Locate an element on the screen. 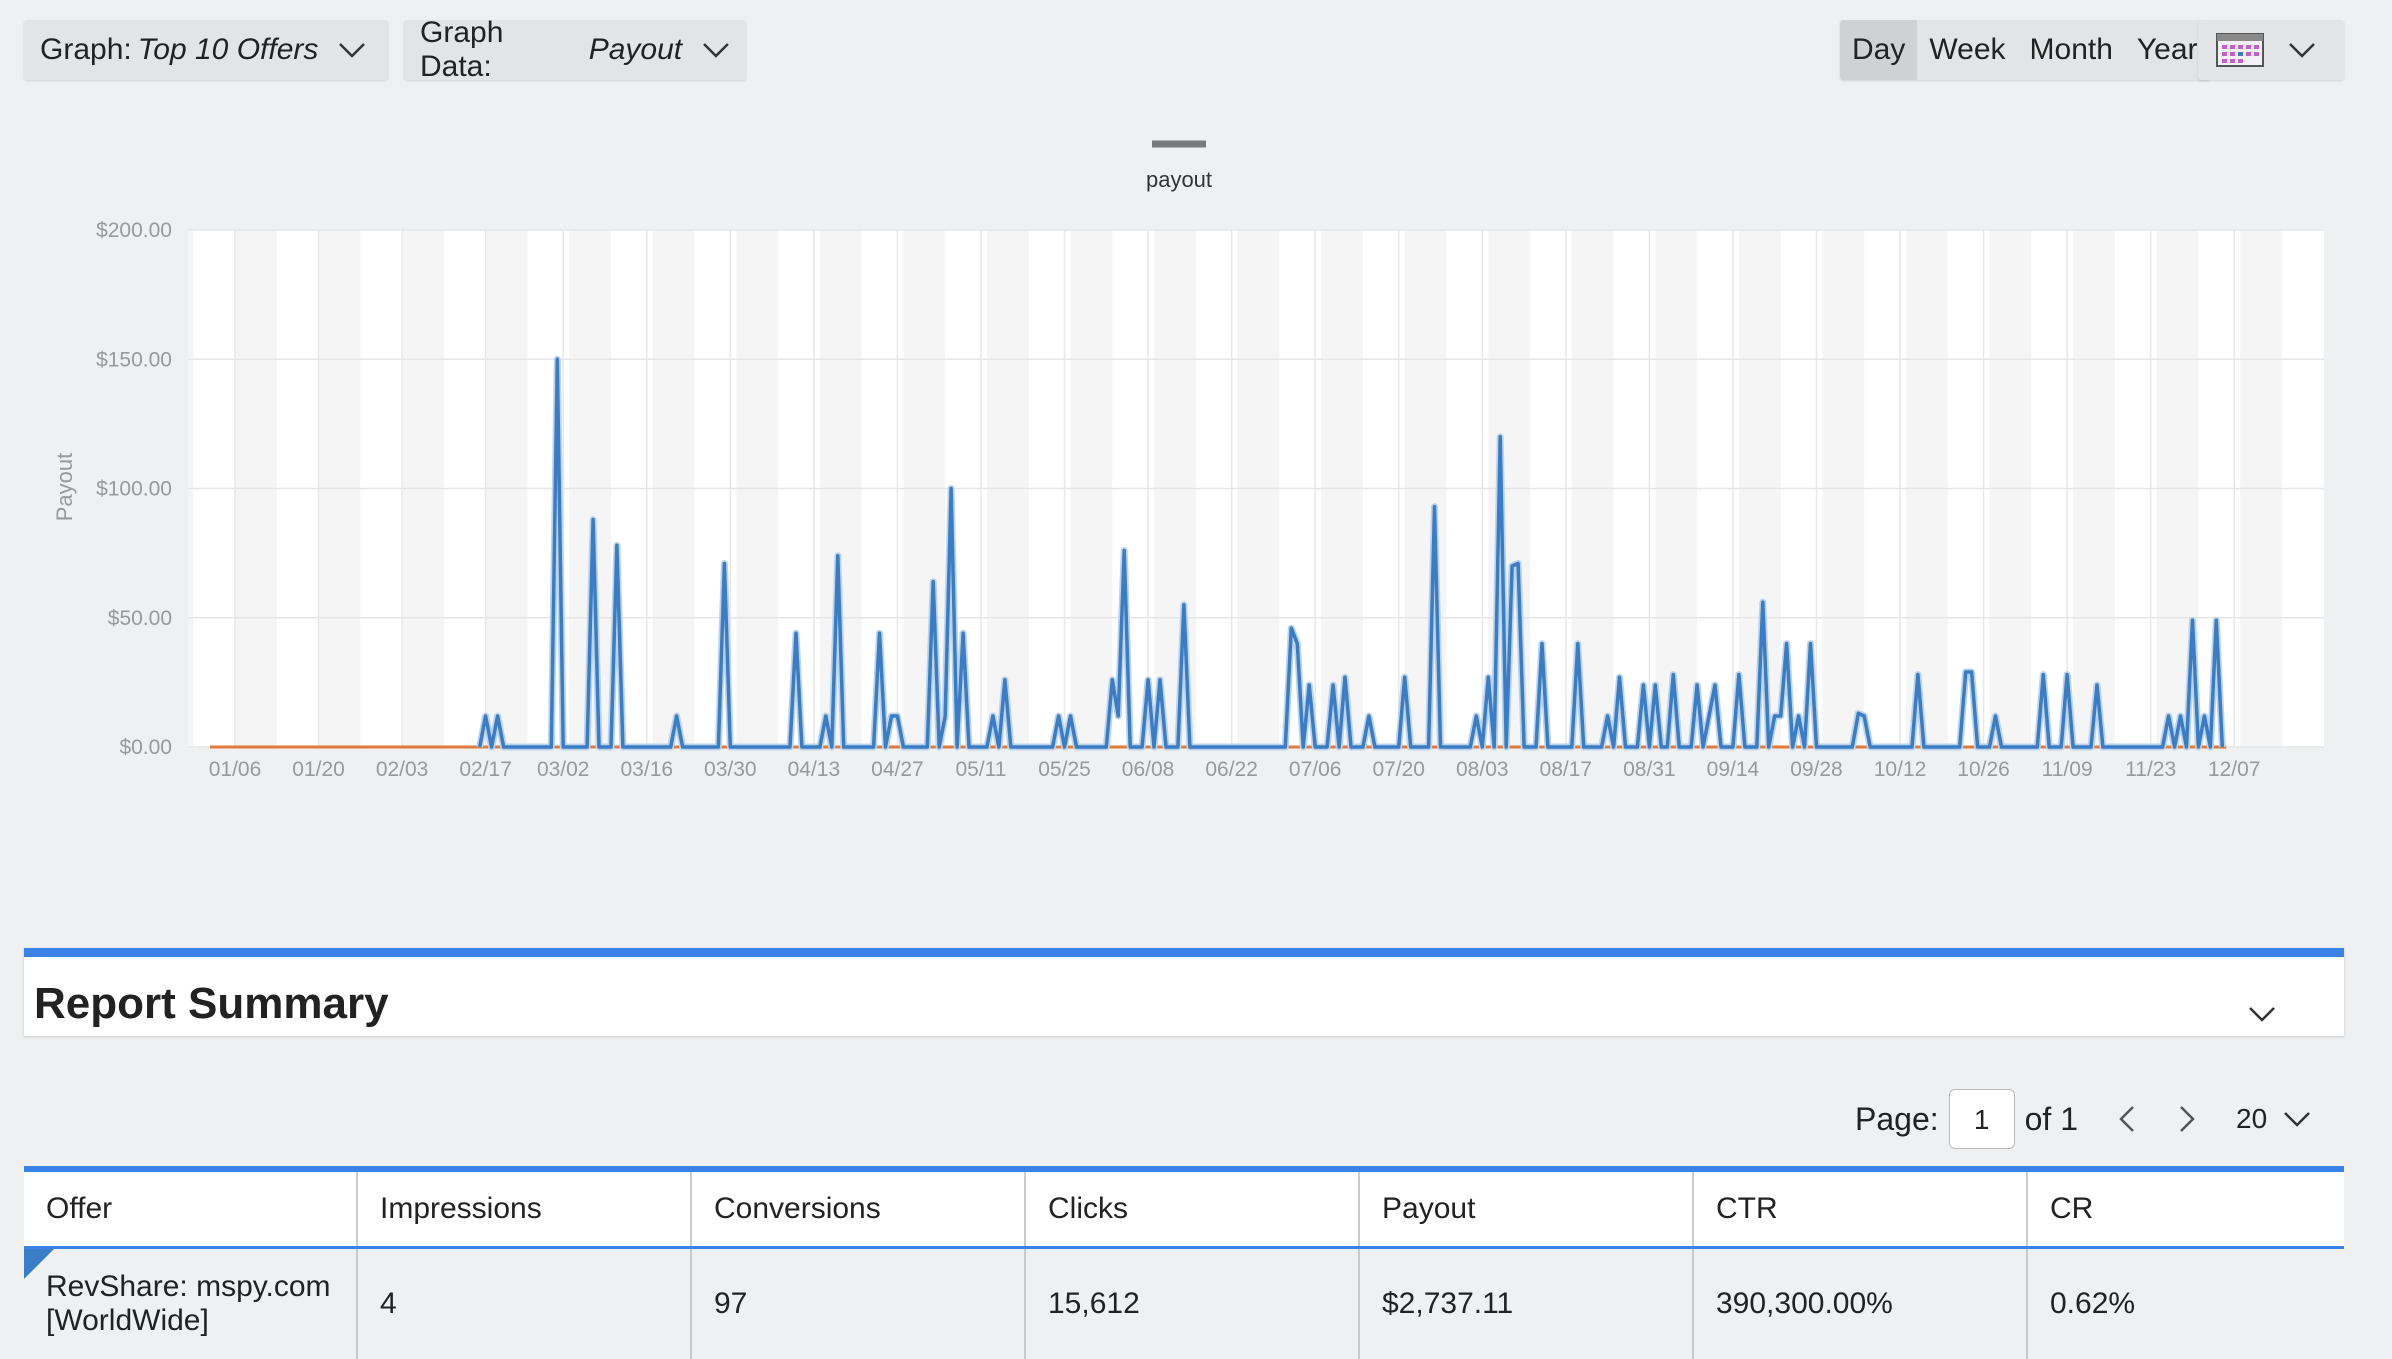 Image resolution: width=2392 pixels, height=1359 pixels. y-tick-label: $100.00 is located at coordinates (134, 489).